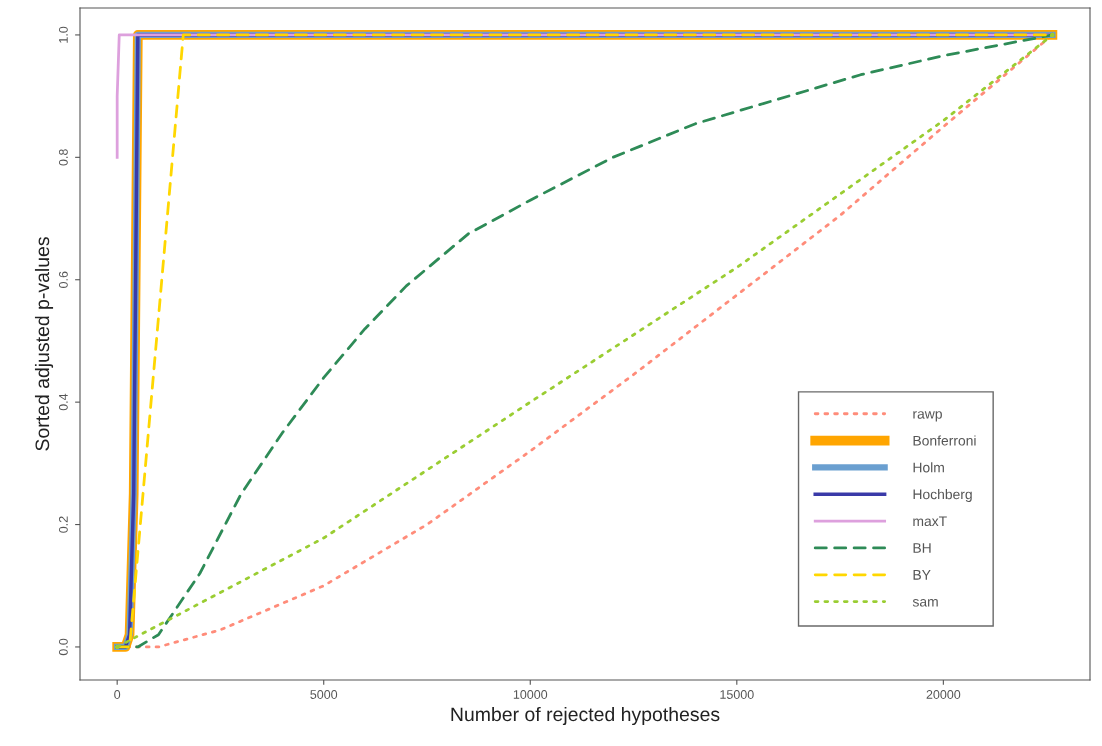  What do you see at coordinates (63, 402) in the screenshot?
I see `y-tick-label: 0.4` at bounding box center [63, 402].